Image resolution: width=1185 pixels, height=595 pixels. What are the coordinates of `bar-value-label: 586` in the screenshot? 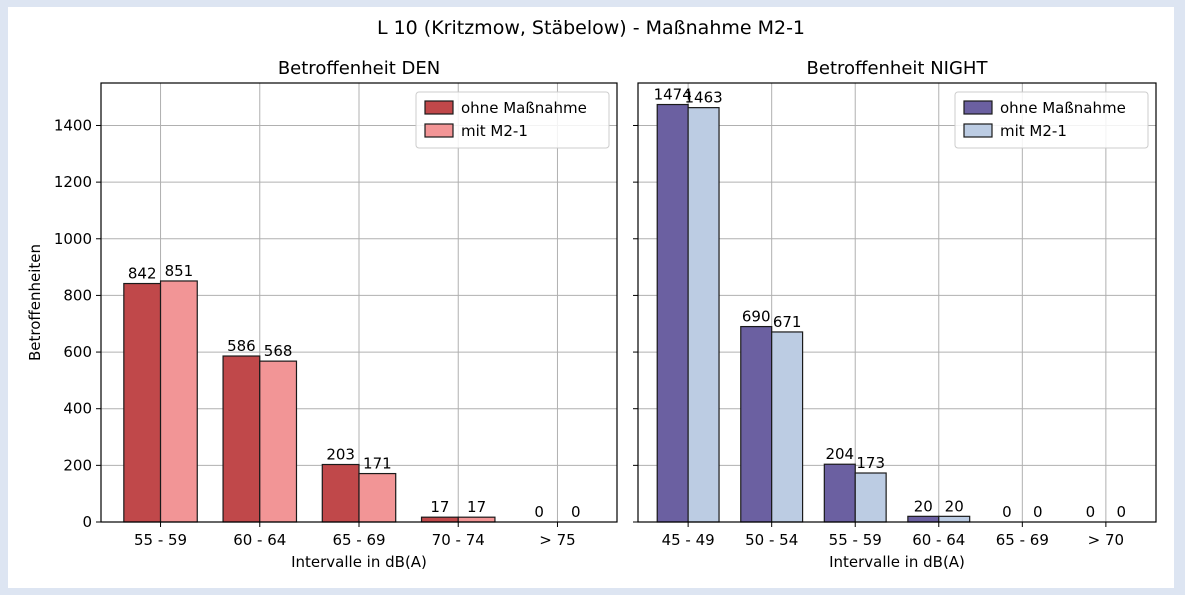 It's located at (241, 346).